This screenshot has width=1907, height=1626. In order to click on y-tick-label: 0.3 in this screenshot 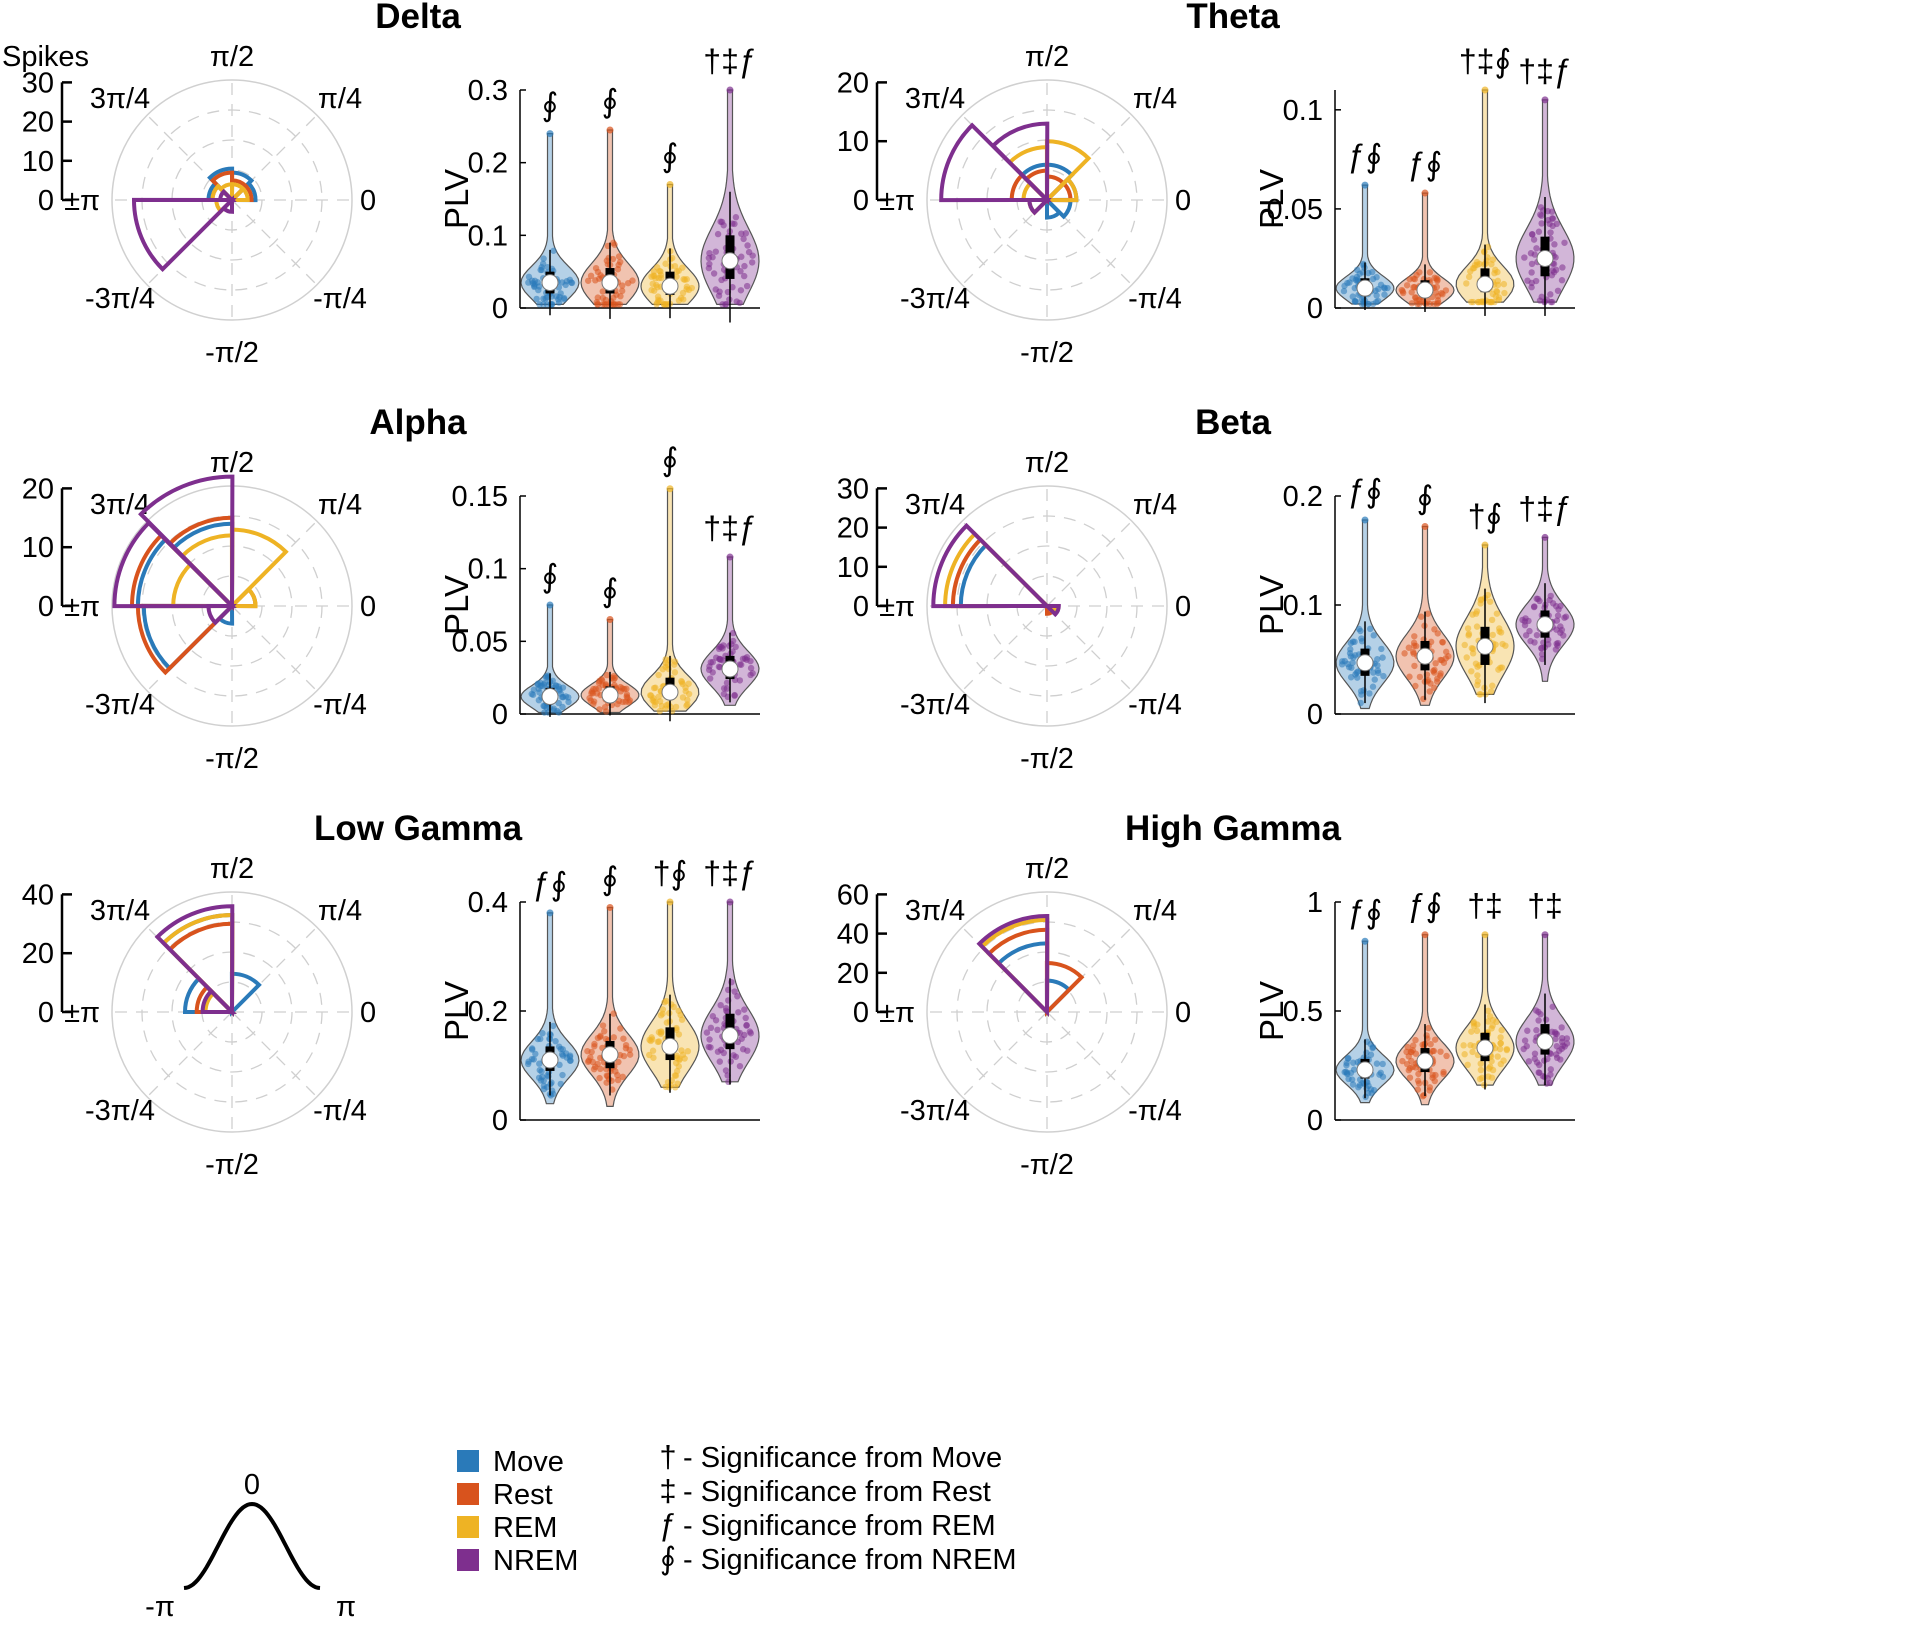, I will do `click(488, 91)`.